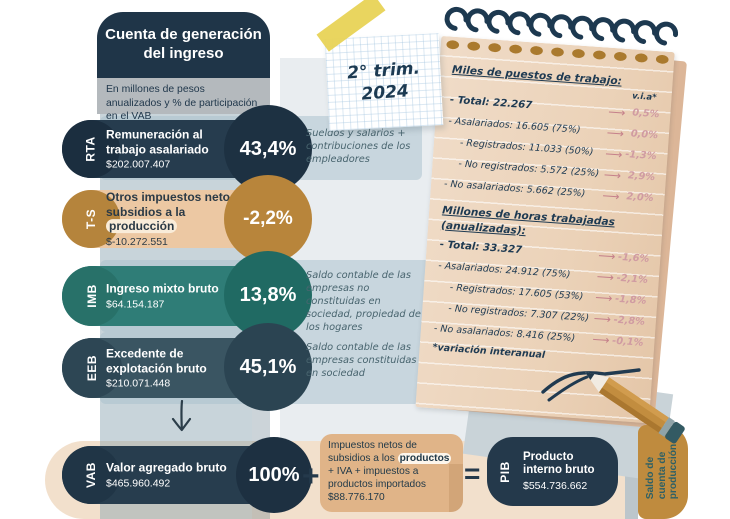 Image resolution: width=730 pixels, height=519 pixels. Describe the element at coordinates (472, 473) in the screenshot. I see `equals-sign: =` at that location.